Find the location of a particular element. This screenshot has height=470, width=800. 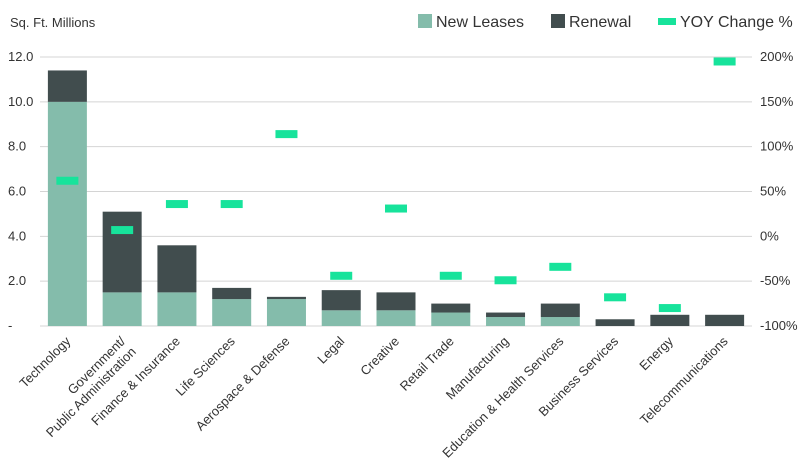

y2-tick-label: 50% is located at coordinates (773, 191).